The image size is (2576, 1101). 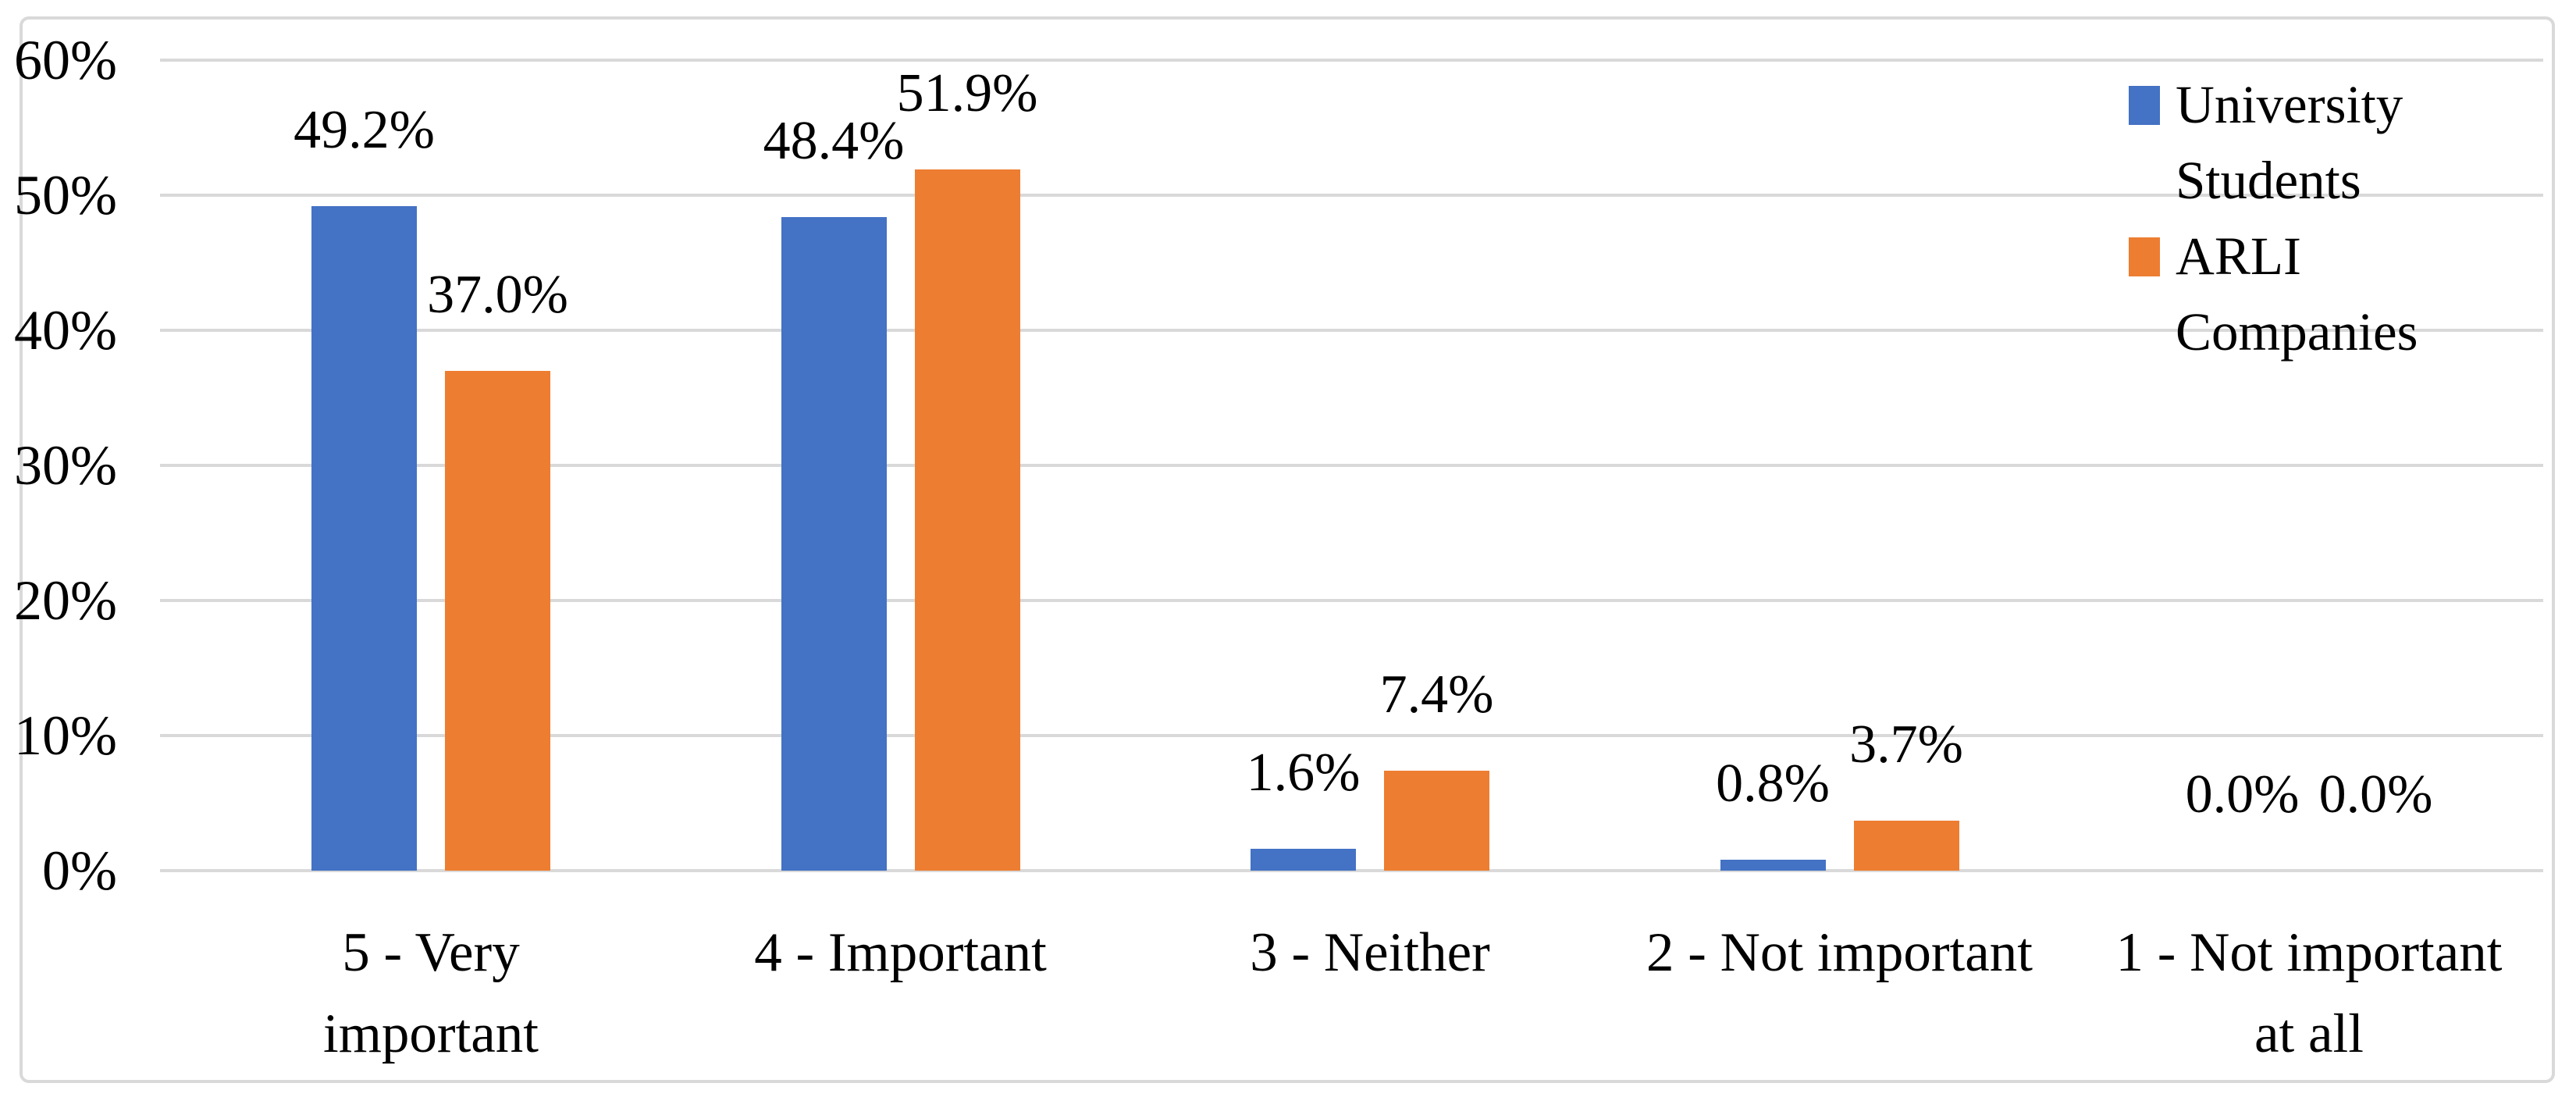 I want to click on legend-label-line: Students, so click(x=2268, y=180).